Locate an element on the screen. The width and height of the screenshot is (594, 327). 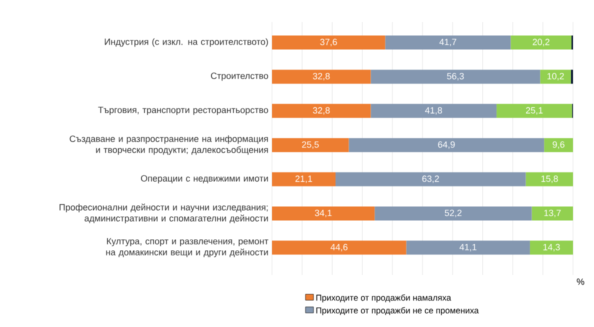
y-tick-label: Операции с недвижими имоти is located at coordinates (204, 179).